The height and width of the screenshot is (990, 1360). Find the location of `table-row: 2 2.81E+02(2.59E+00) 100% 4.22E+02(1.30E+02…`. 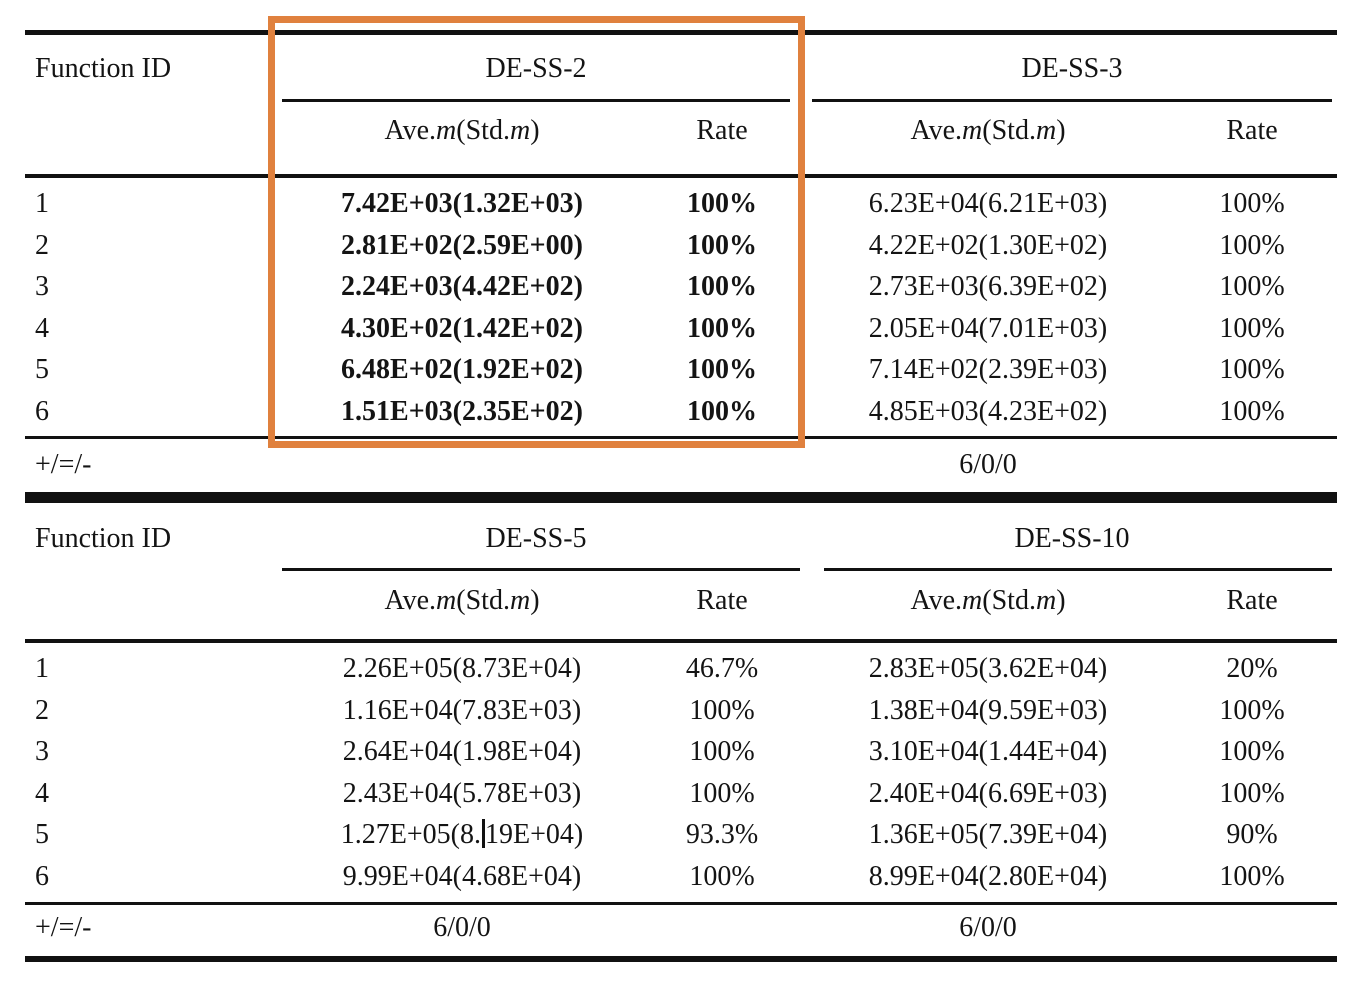

table-row: 2 2.81E+02(2.59E+00) 100% 4.22E+02(1.30E+02… is located at coordinates (680, 245).